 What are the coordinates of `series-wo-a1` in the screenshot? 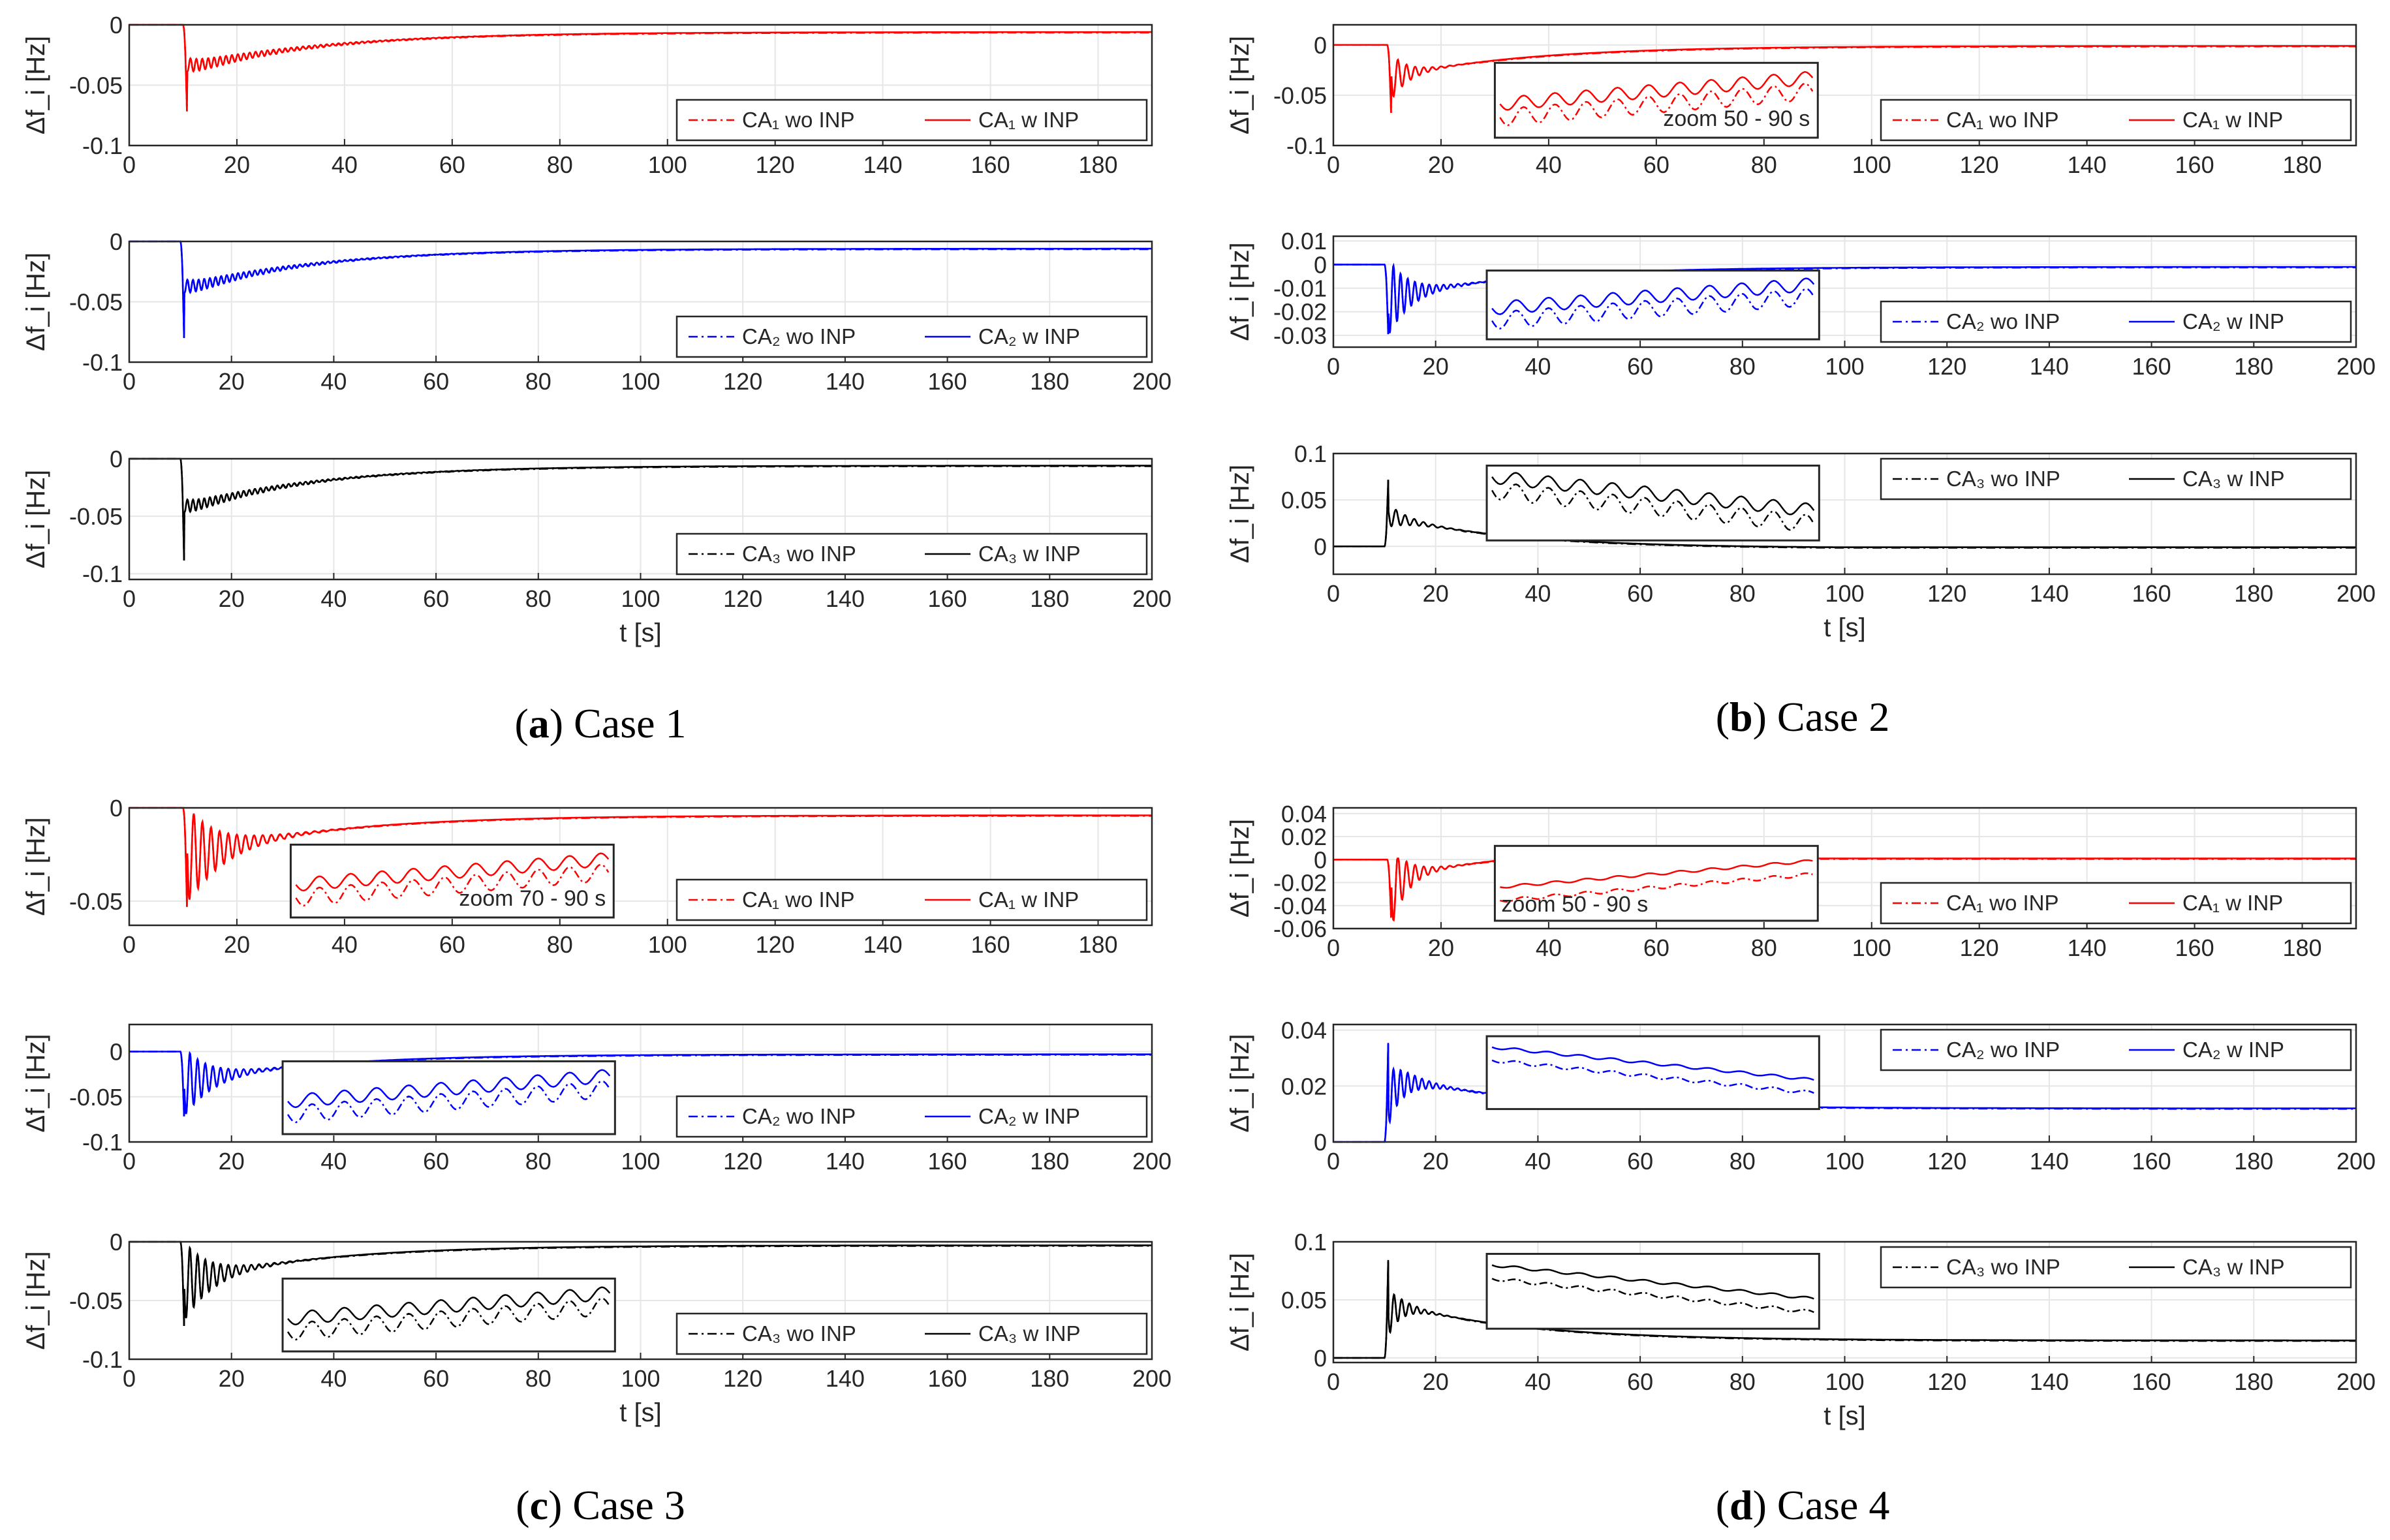 It's located at (640, 67).